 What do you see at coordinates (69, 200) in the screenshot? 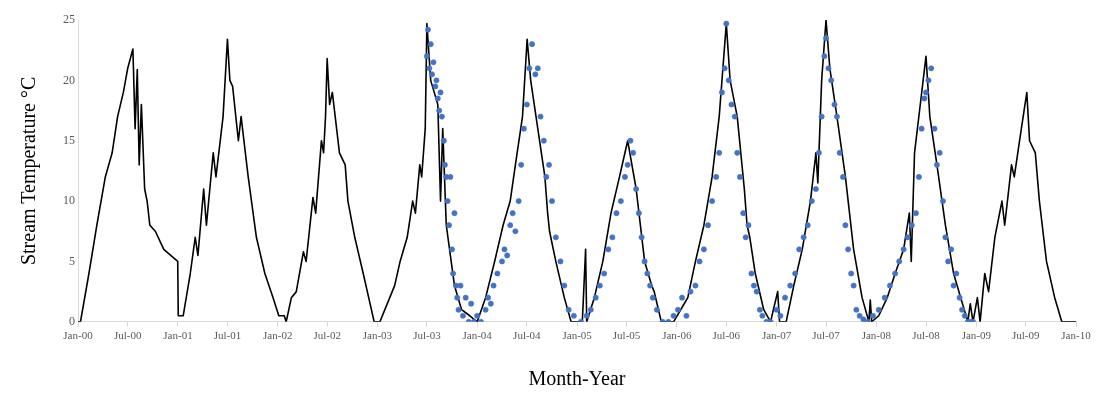
I see `y-tick-label: 10` at bounding box center [69, 200].